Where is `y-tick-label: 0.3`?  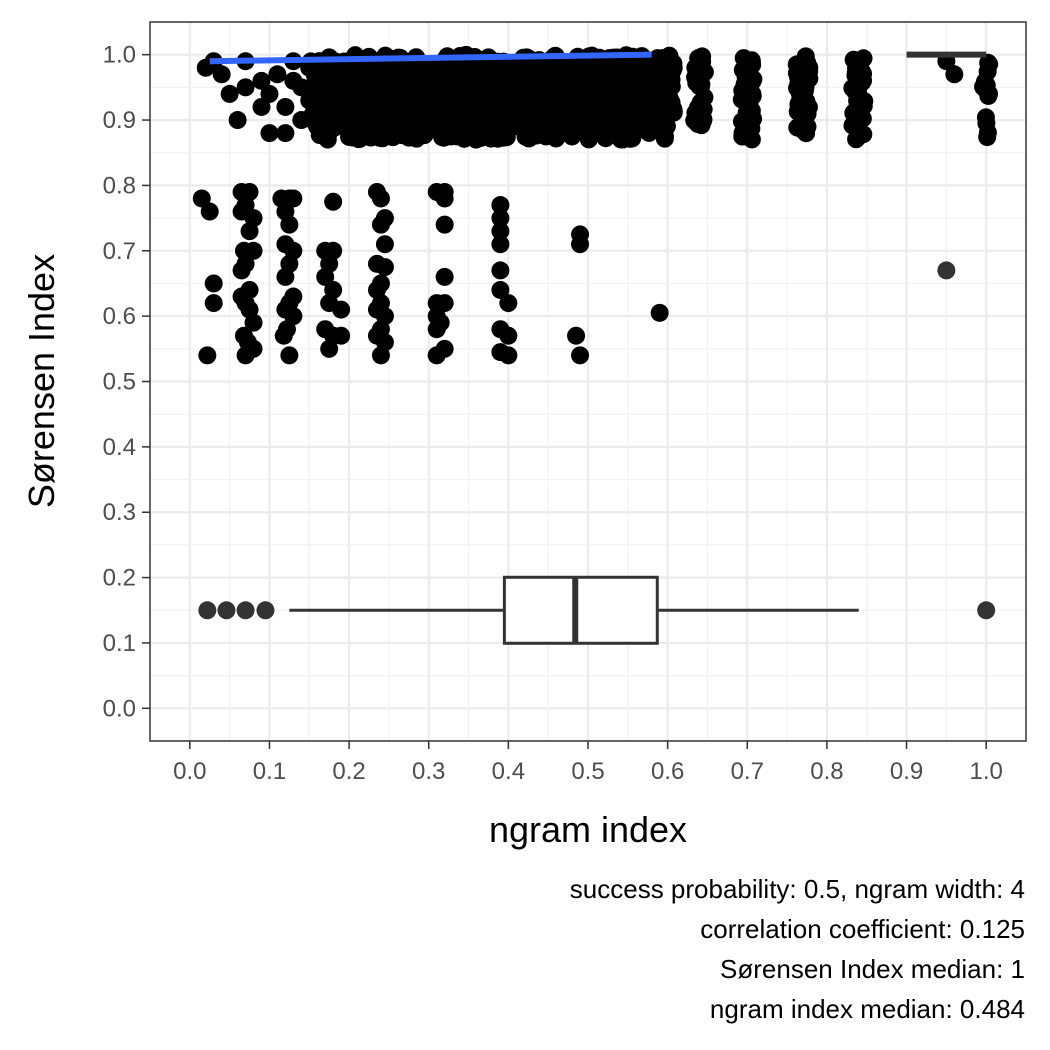
y-tick-label: 0.3 is located at coordinates (119, 512).